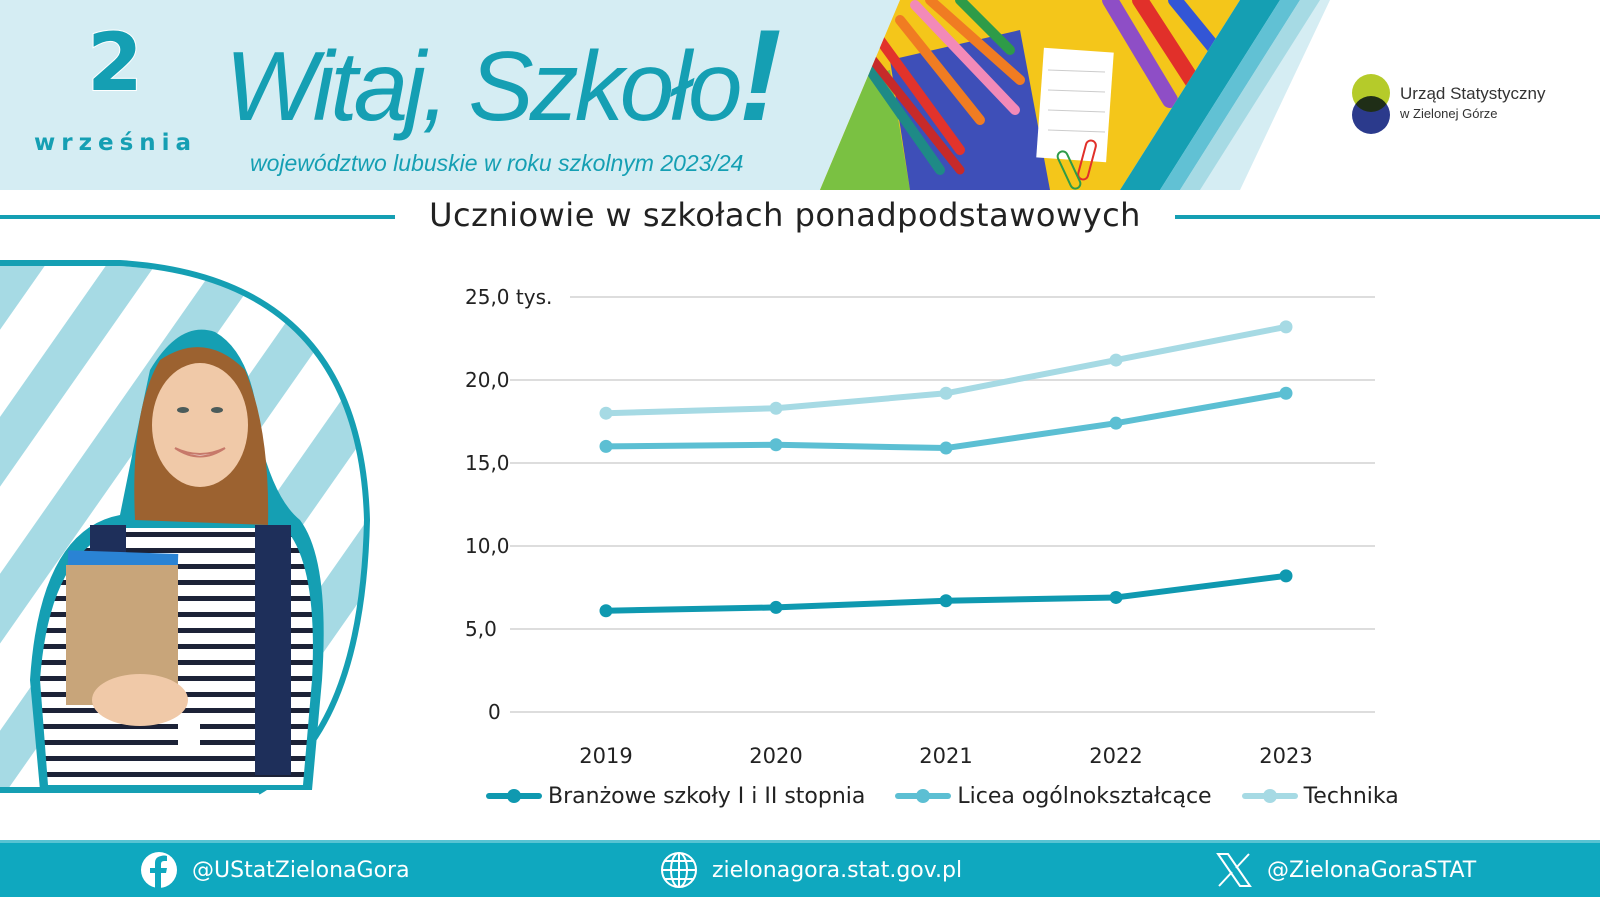 This screenshot has width=1600, height=897. What do you see at coordinates (785, 215) in the screenshot?
I see `section-title: Uczniowie w szkołach ponadpodstawowych` at bounding box center [785, 215].